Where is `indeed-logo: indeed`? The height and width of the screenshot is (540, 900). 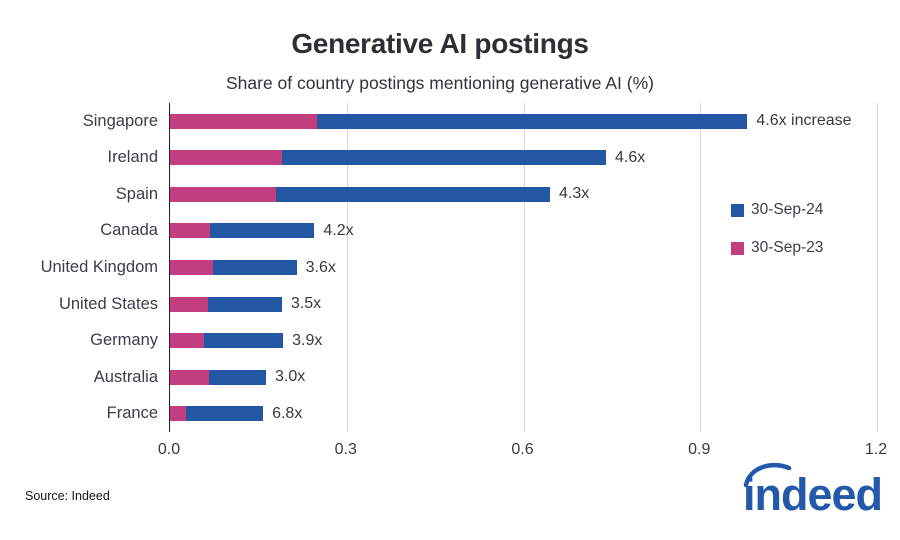 indeed-logo: indeed is located at coordinates (817, 489).